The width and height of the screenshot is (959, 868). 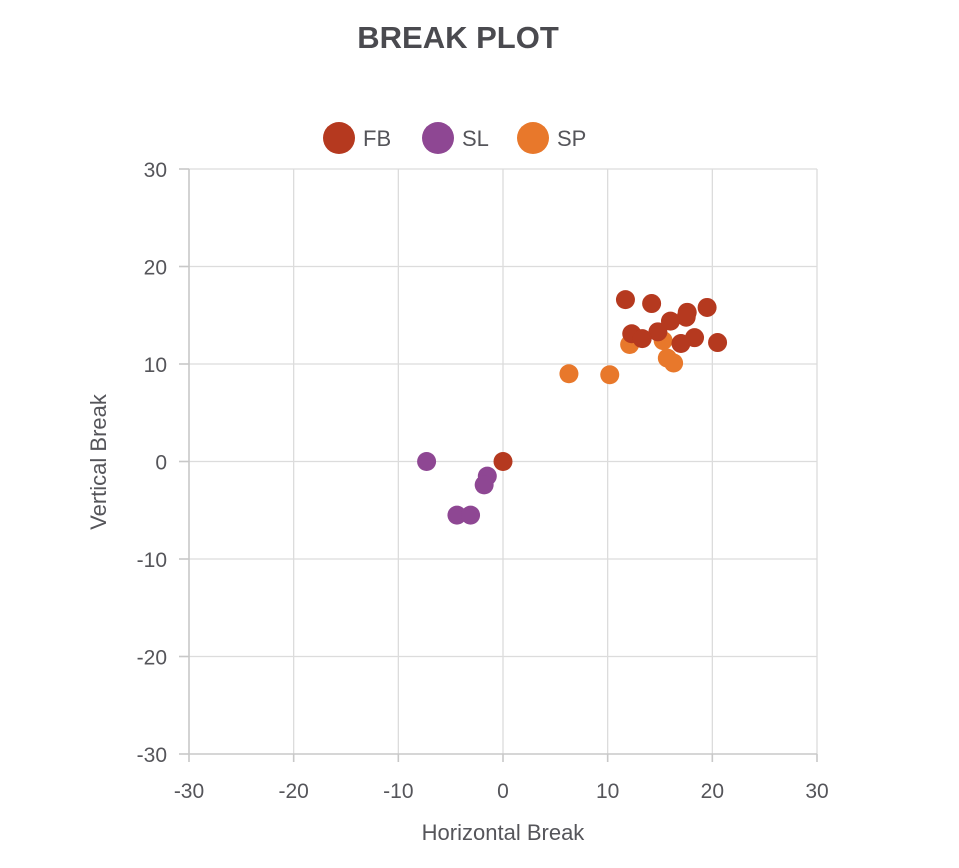 What do you see at coordinates (155, 365) in the screenshot?
I see `y-tick-label: 10` at bounding box center [155, 365].